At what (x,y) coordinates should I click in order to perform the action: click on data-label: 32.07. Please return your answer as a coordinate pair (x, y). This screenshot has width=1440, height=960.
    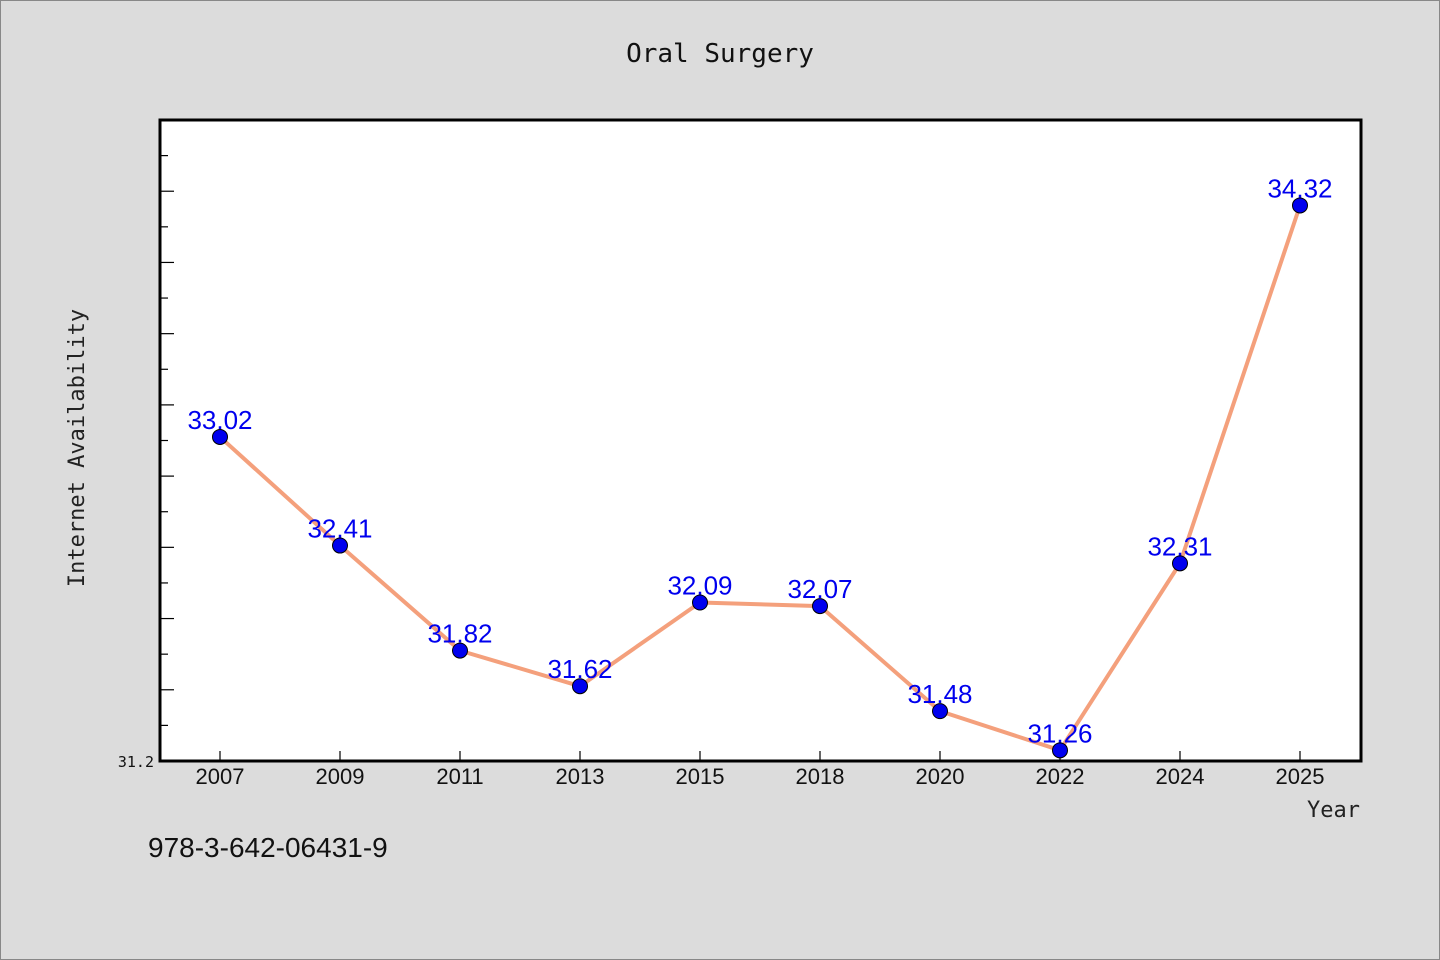
    Looking at the image, I should click on (819, 589).